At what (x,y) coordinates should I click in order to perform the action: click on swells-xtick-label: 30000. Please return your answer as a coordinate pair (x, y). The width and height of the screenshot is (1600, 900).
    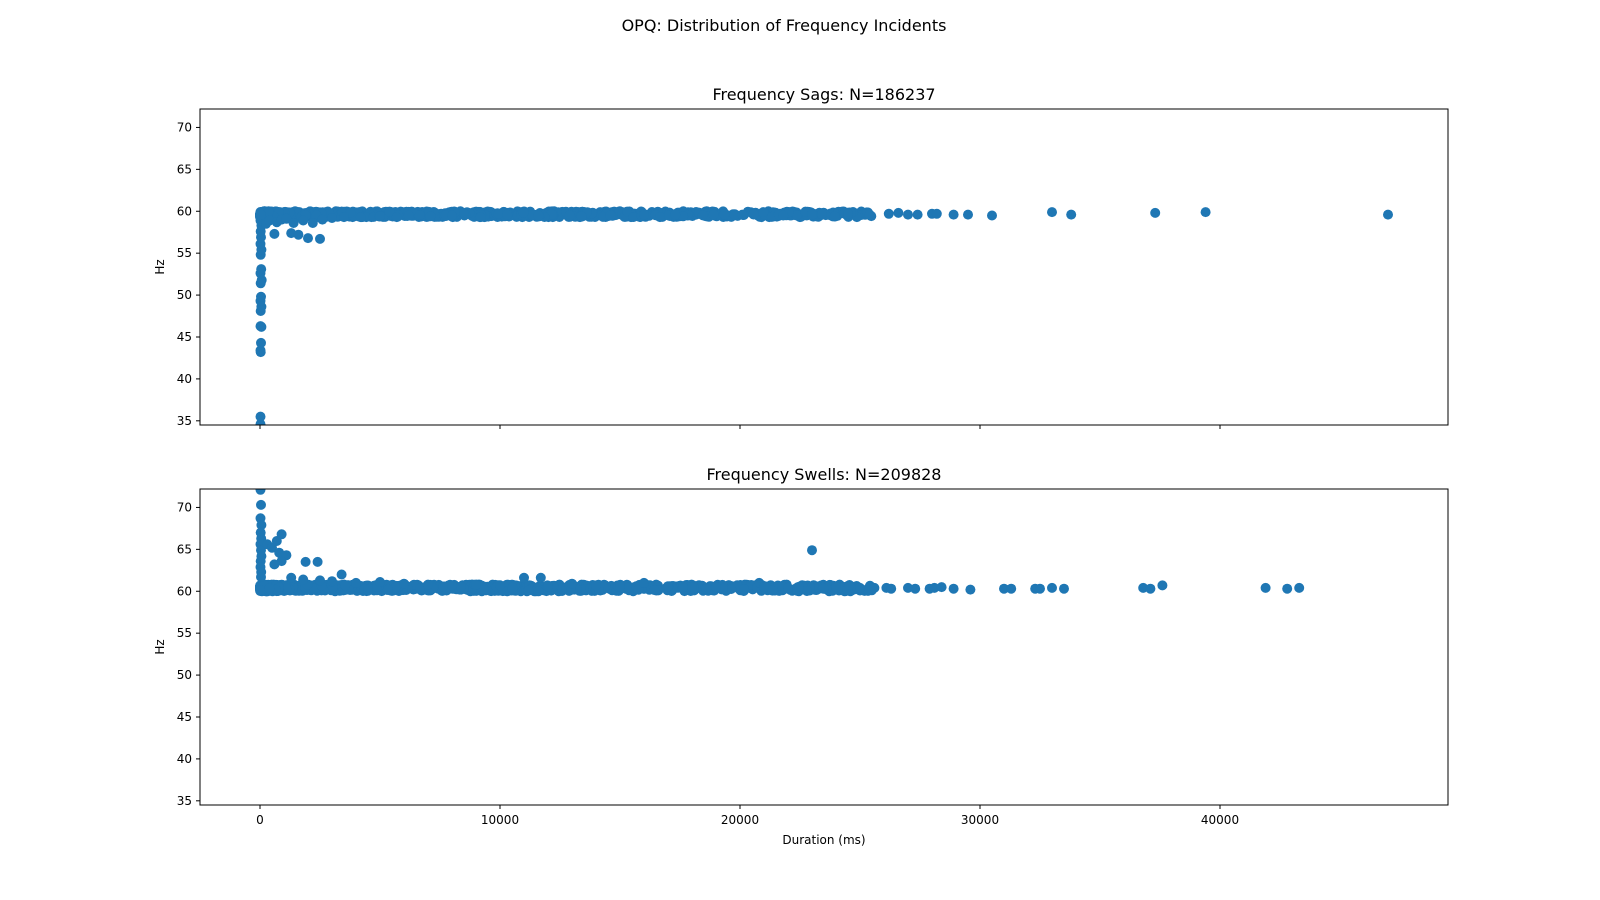
    Looking at the image, I should click on (980, 820).